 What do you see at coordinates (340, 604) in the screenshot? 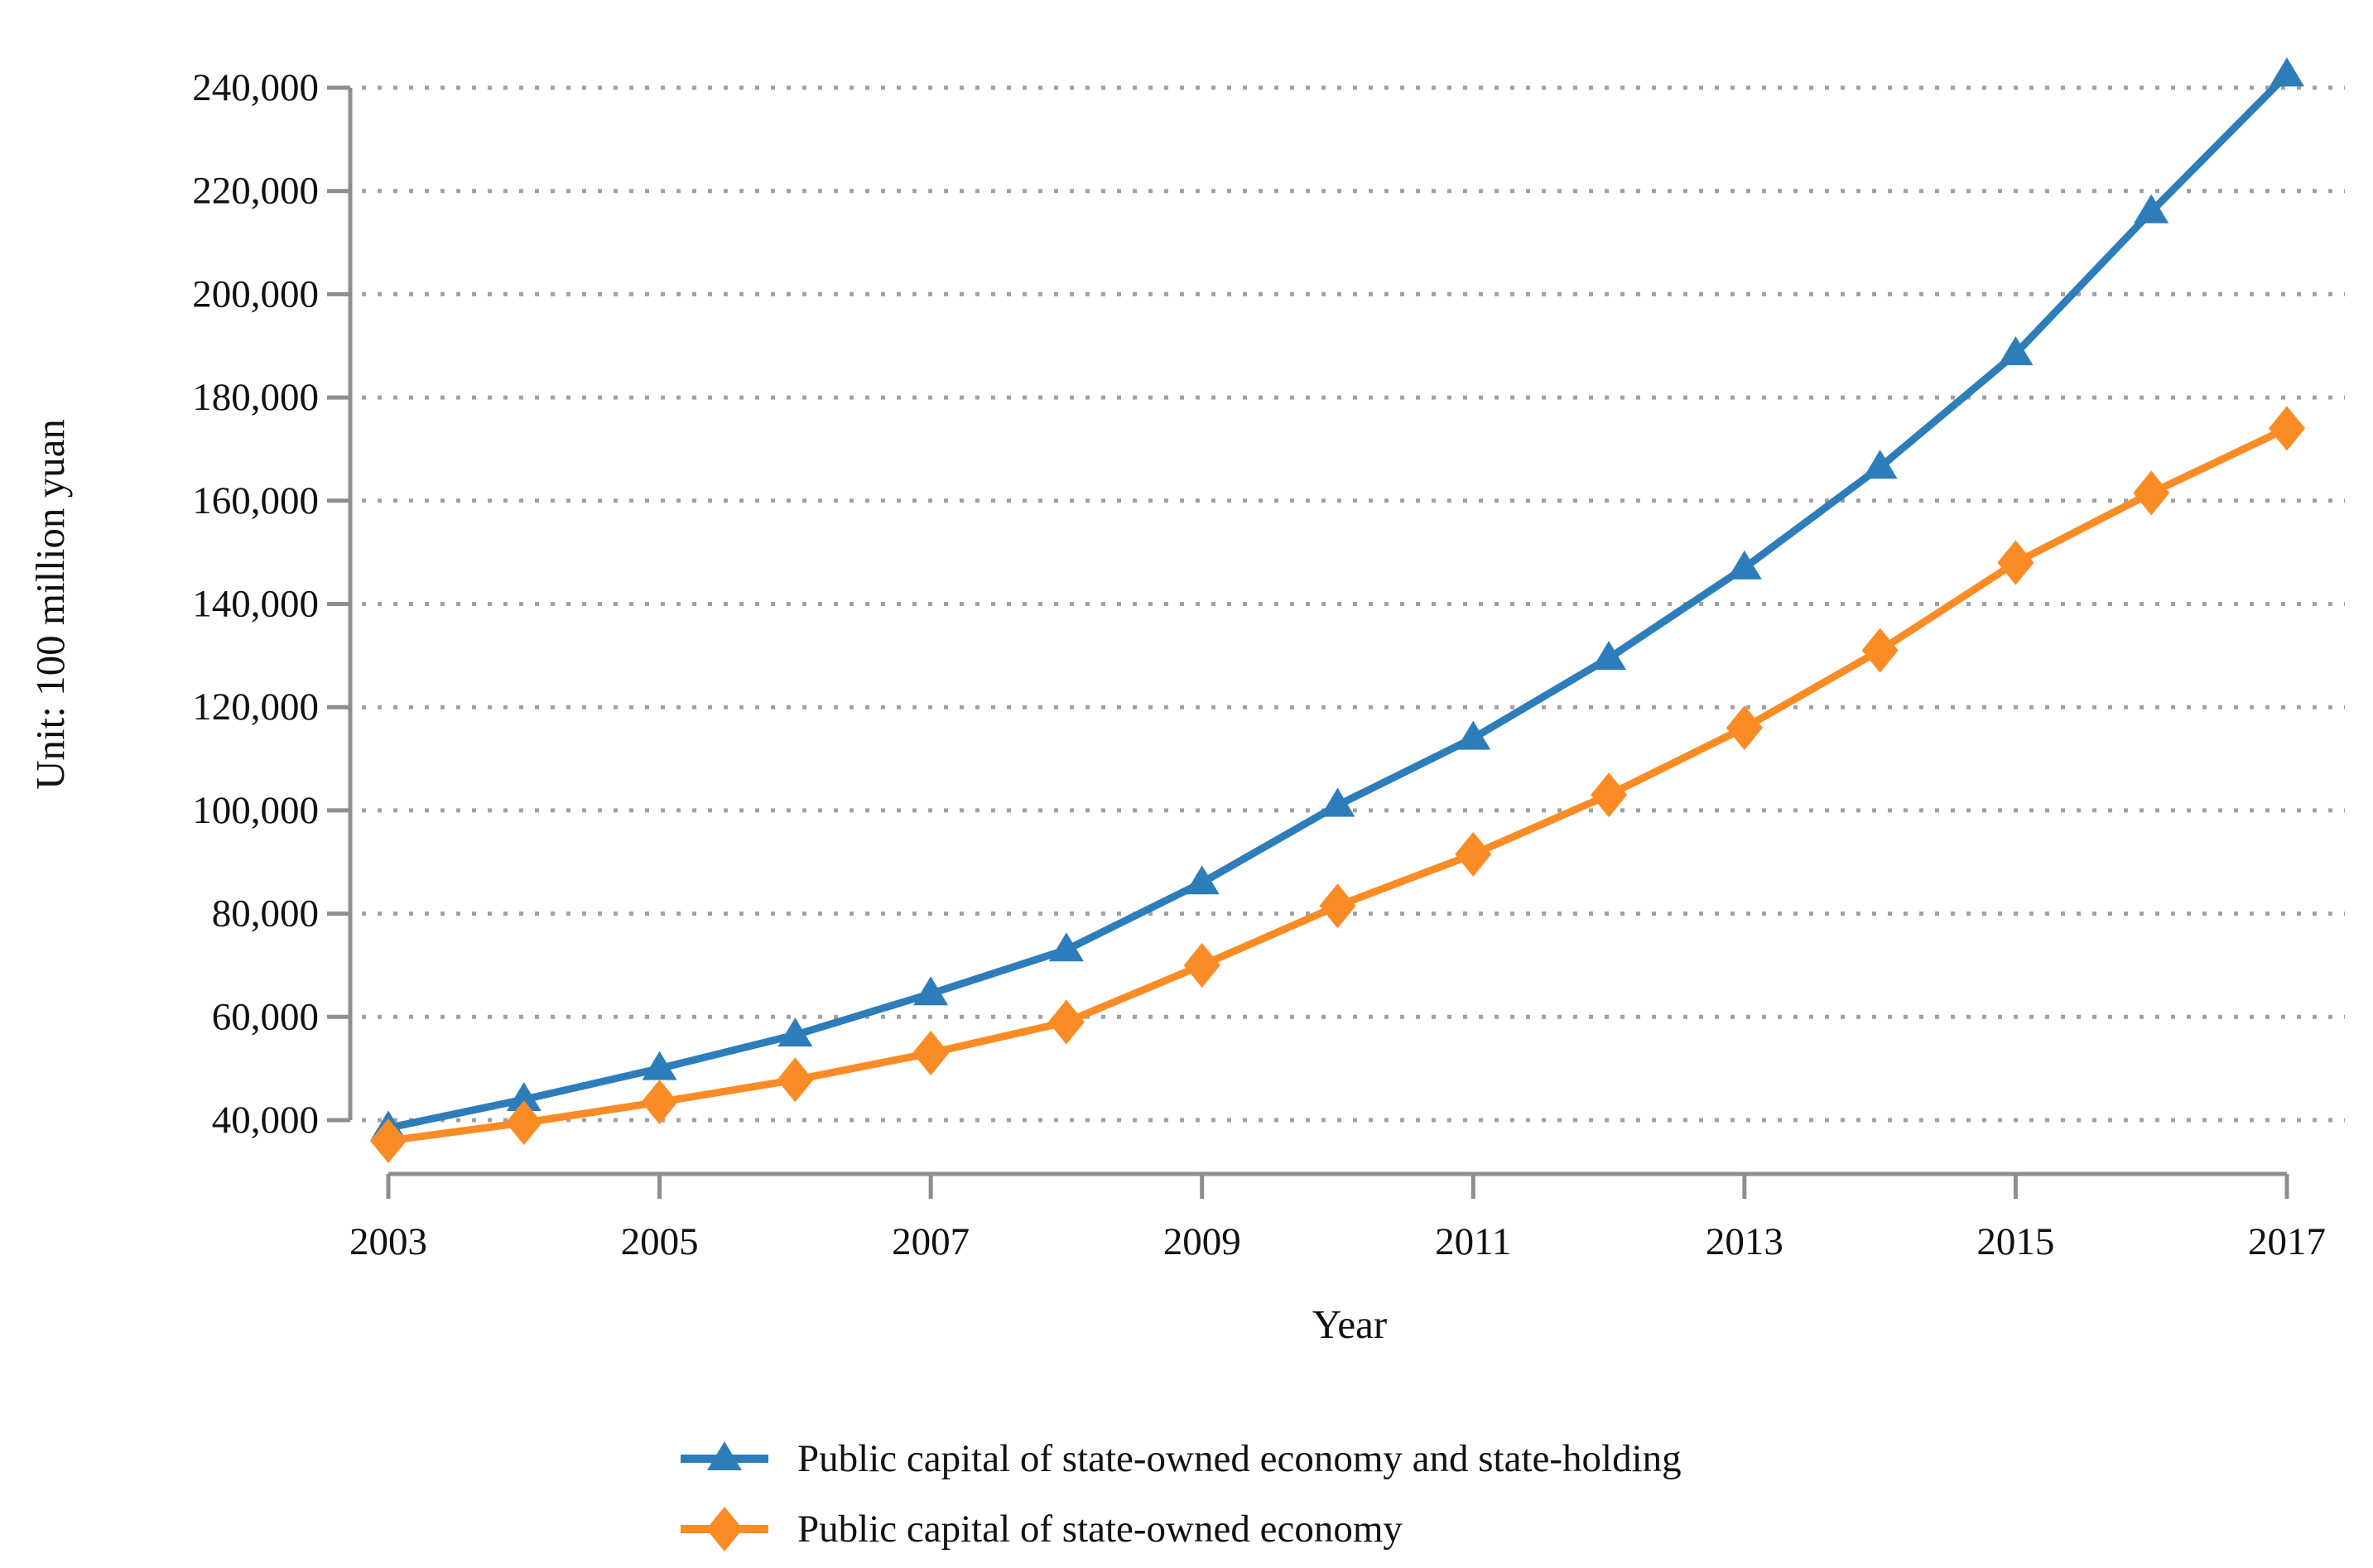
I see `y-axis` at bounding box center [340, 604].